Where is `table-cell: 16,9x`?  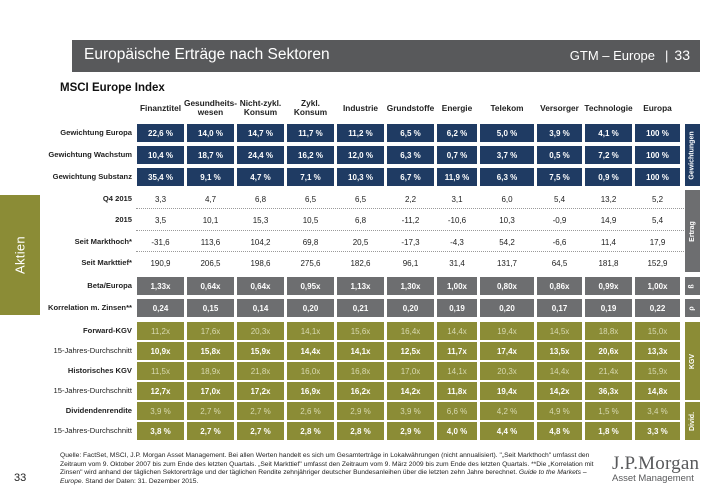
table-cell: 16,9x is located at coordinates (310, 391).